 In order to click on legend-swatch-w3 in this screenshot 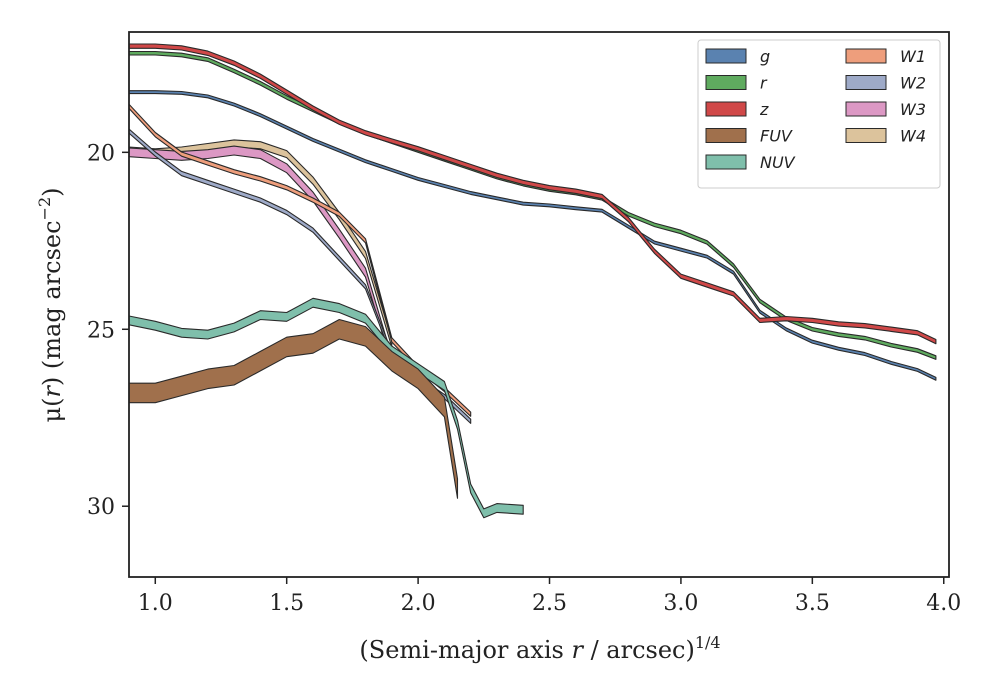, I will do `click(866, 109)`.